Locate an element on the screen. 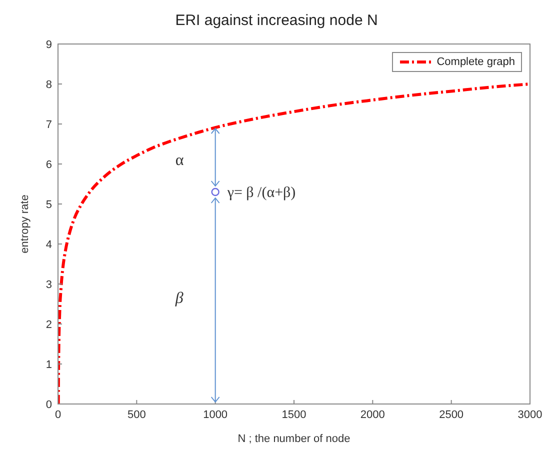 Image resolution: width=553 pixels, height=465 pixels. annotation: α is located at coordinates (179, 160).